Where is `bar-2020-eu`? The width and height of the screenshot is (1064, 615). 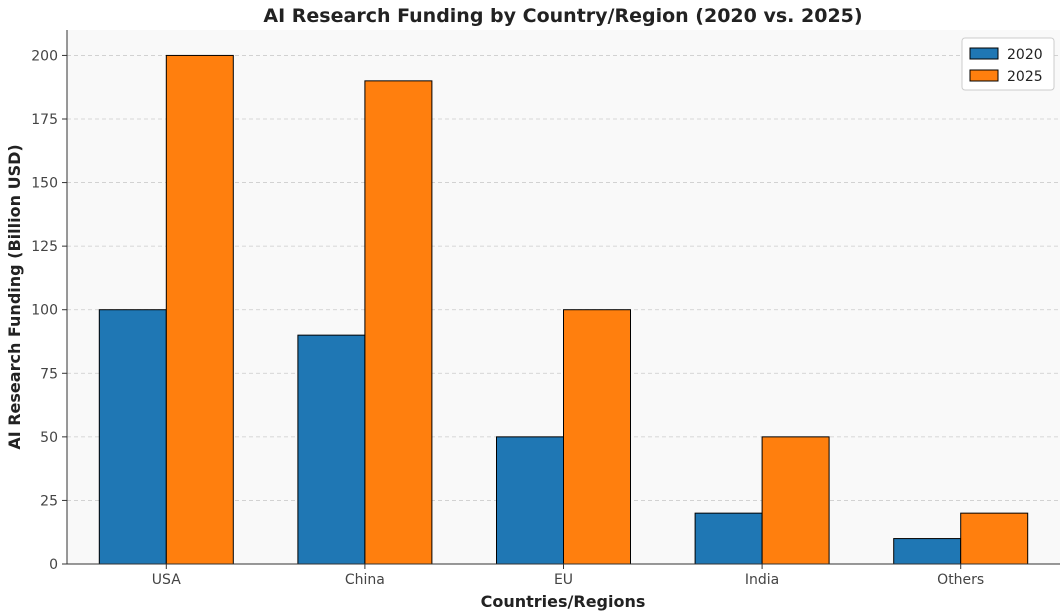
bar-2020-eu is located at coordinates (530, 500).